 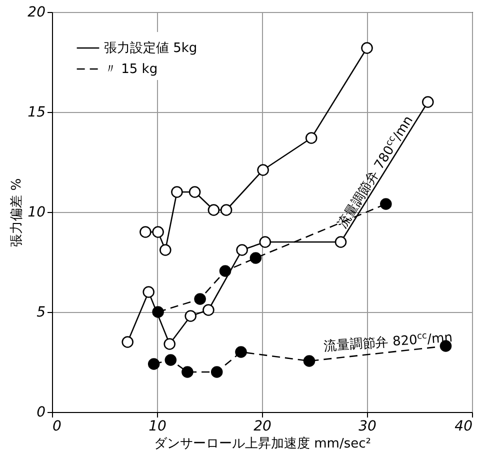 I want to click on y-tick-label: 0, so click(x=41, y=412).